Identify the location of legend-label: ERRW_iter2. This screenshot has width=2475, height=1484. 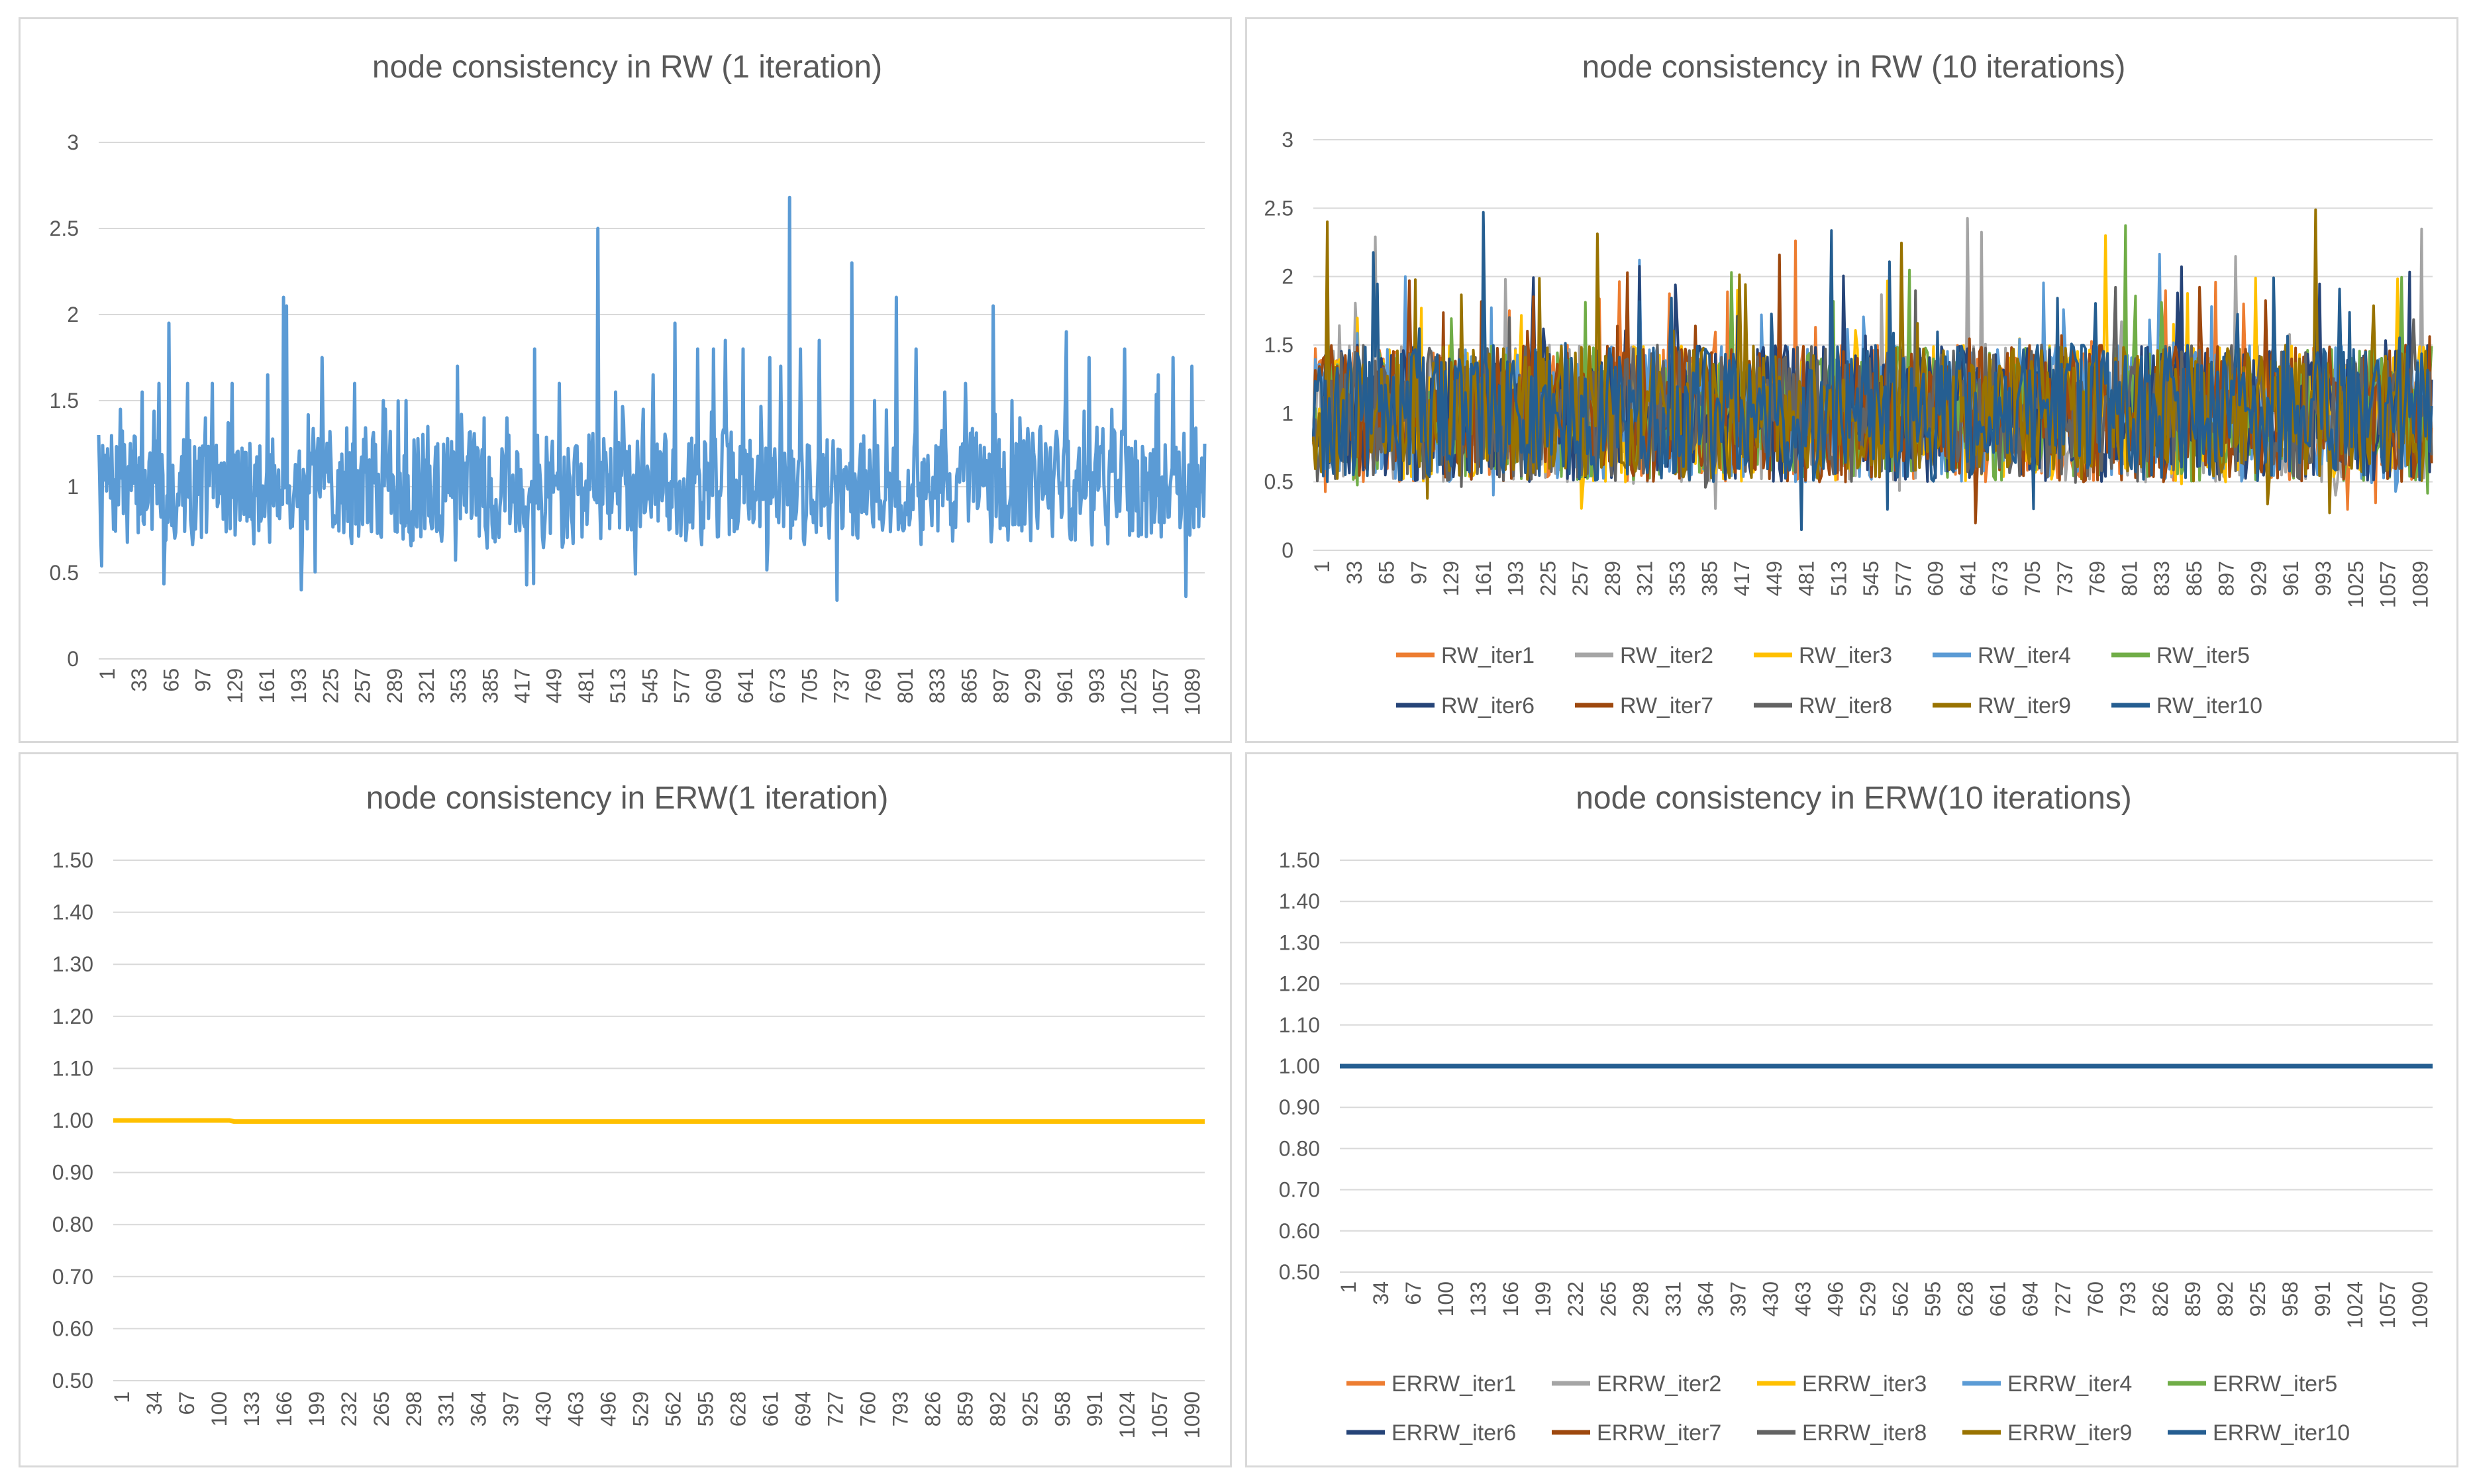
(1659, 1384).